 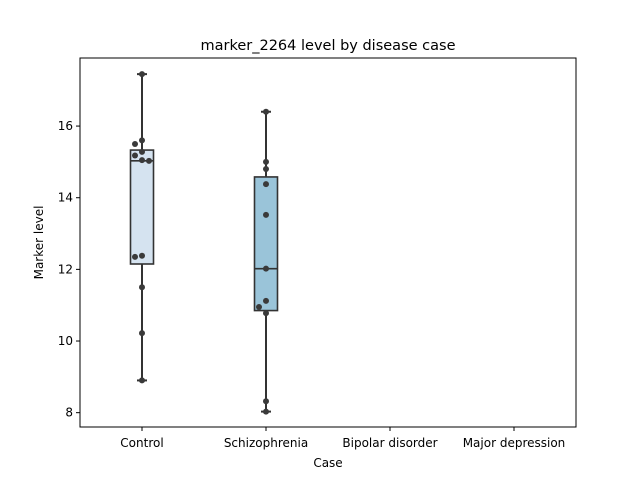 What do you see at coordinates (65, 126) in the screenshot?
I see `y-tick-label: 16` at bounding box center [65, 126].